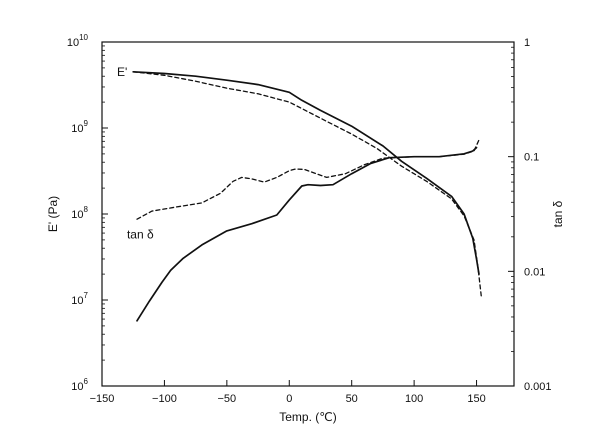  I want to click on y-left-tick-label: 10¹⁰, so click(78, 41).